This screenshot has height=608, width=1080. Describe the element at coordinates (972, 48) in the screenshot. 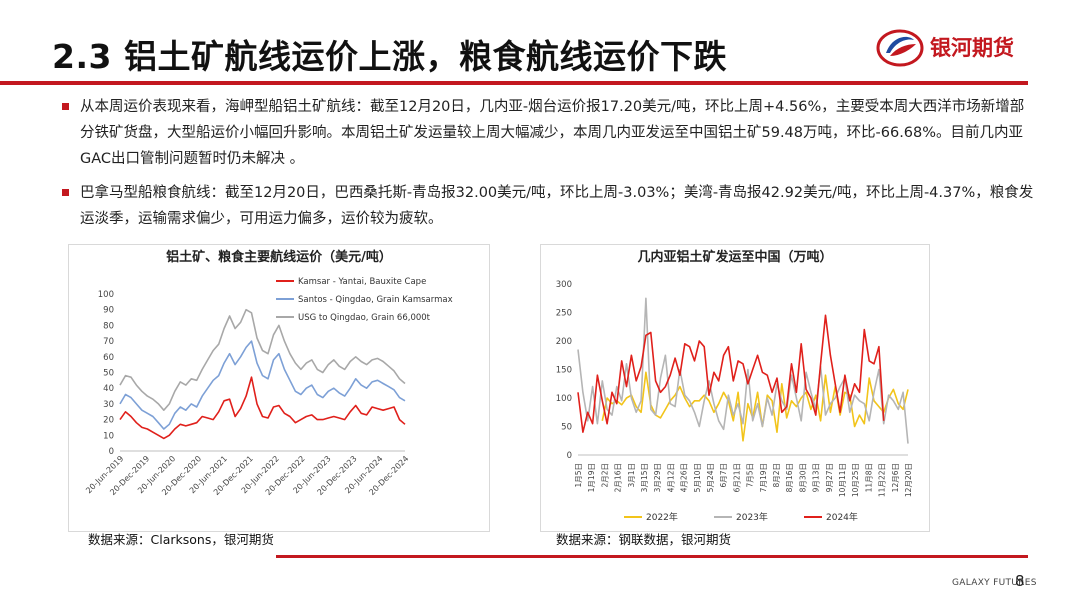

I see `logo-text: 银河期货` at that location.